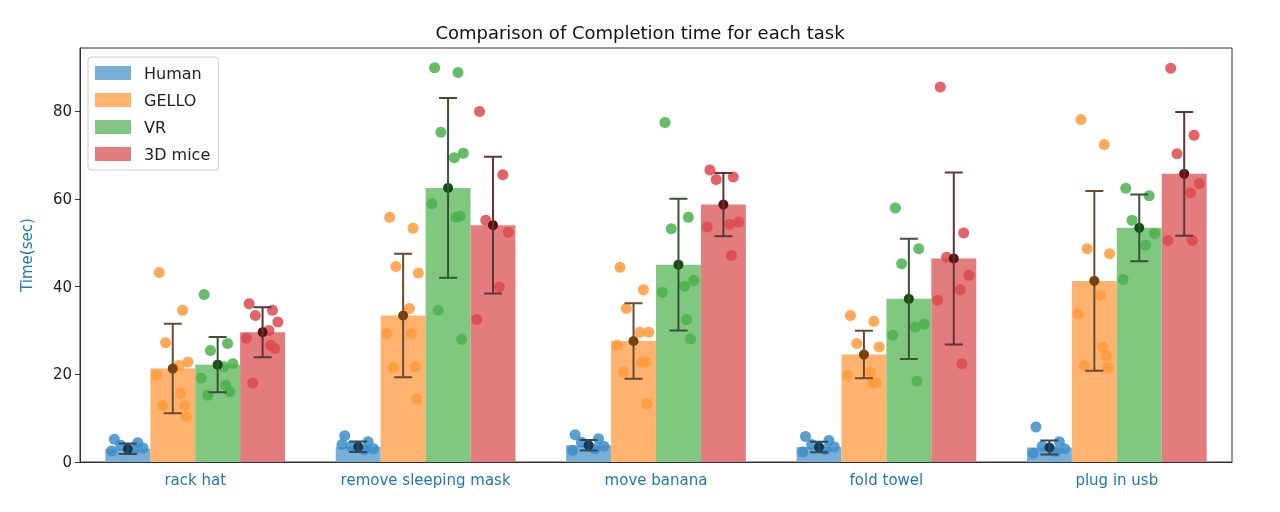 The width and height of the screenshot is (1280, 512). What do you see at coordinates (177, 154) in the screenshot?
I see `legend-label: 3D mice` at bounding box center [177, 154].